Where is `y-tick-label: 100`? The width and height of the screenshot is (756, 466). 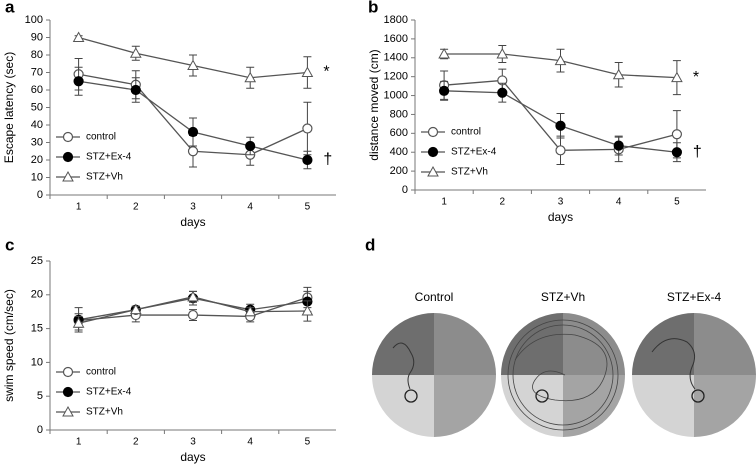 y-tick-label: 100 is located at coordinates (34, 20).